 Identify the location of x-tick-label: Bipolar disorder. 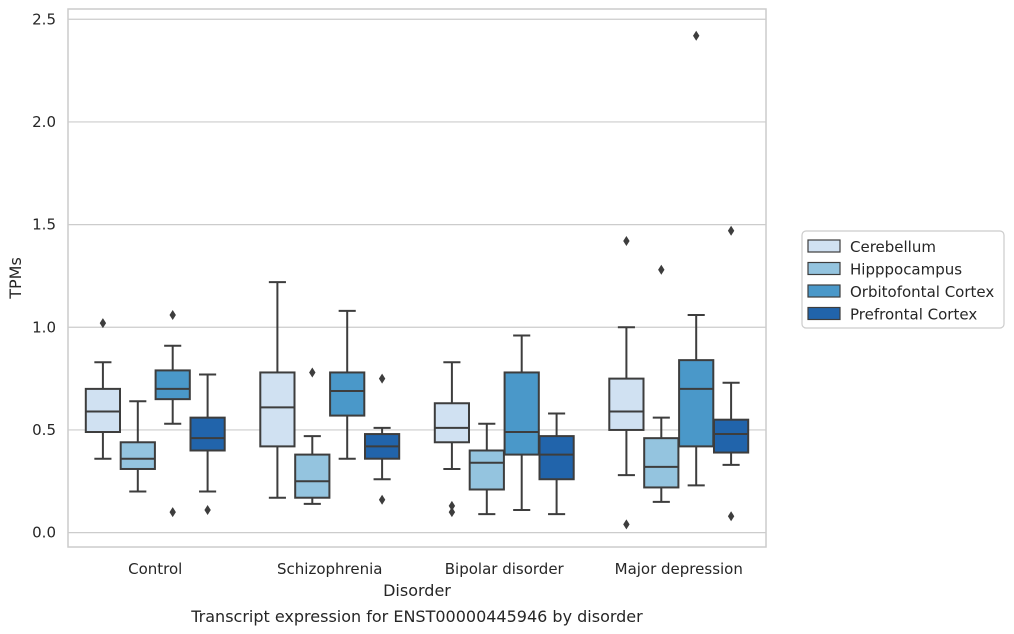
(505, 569).